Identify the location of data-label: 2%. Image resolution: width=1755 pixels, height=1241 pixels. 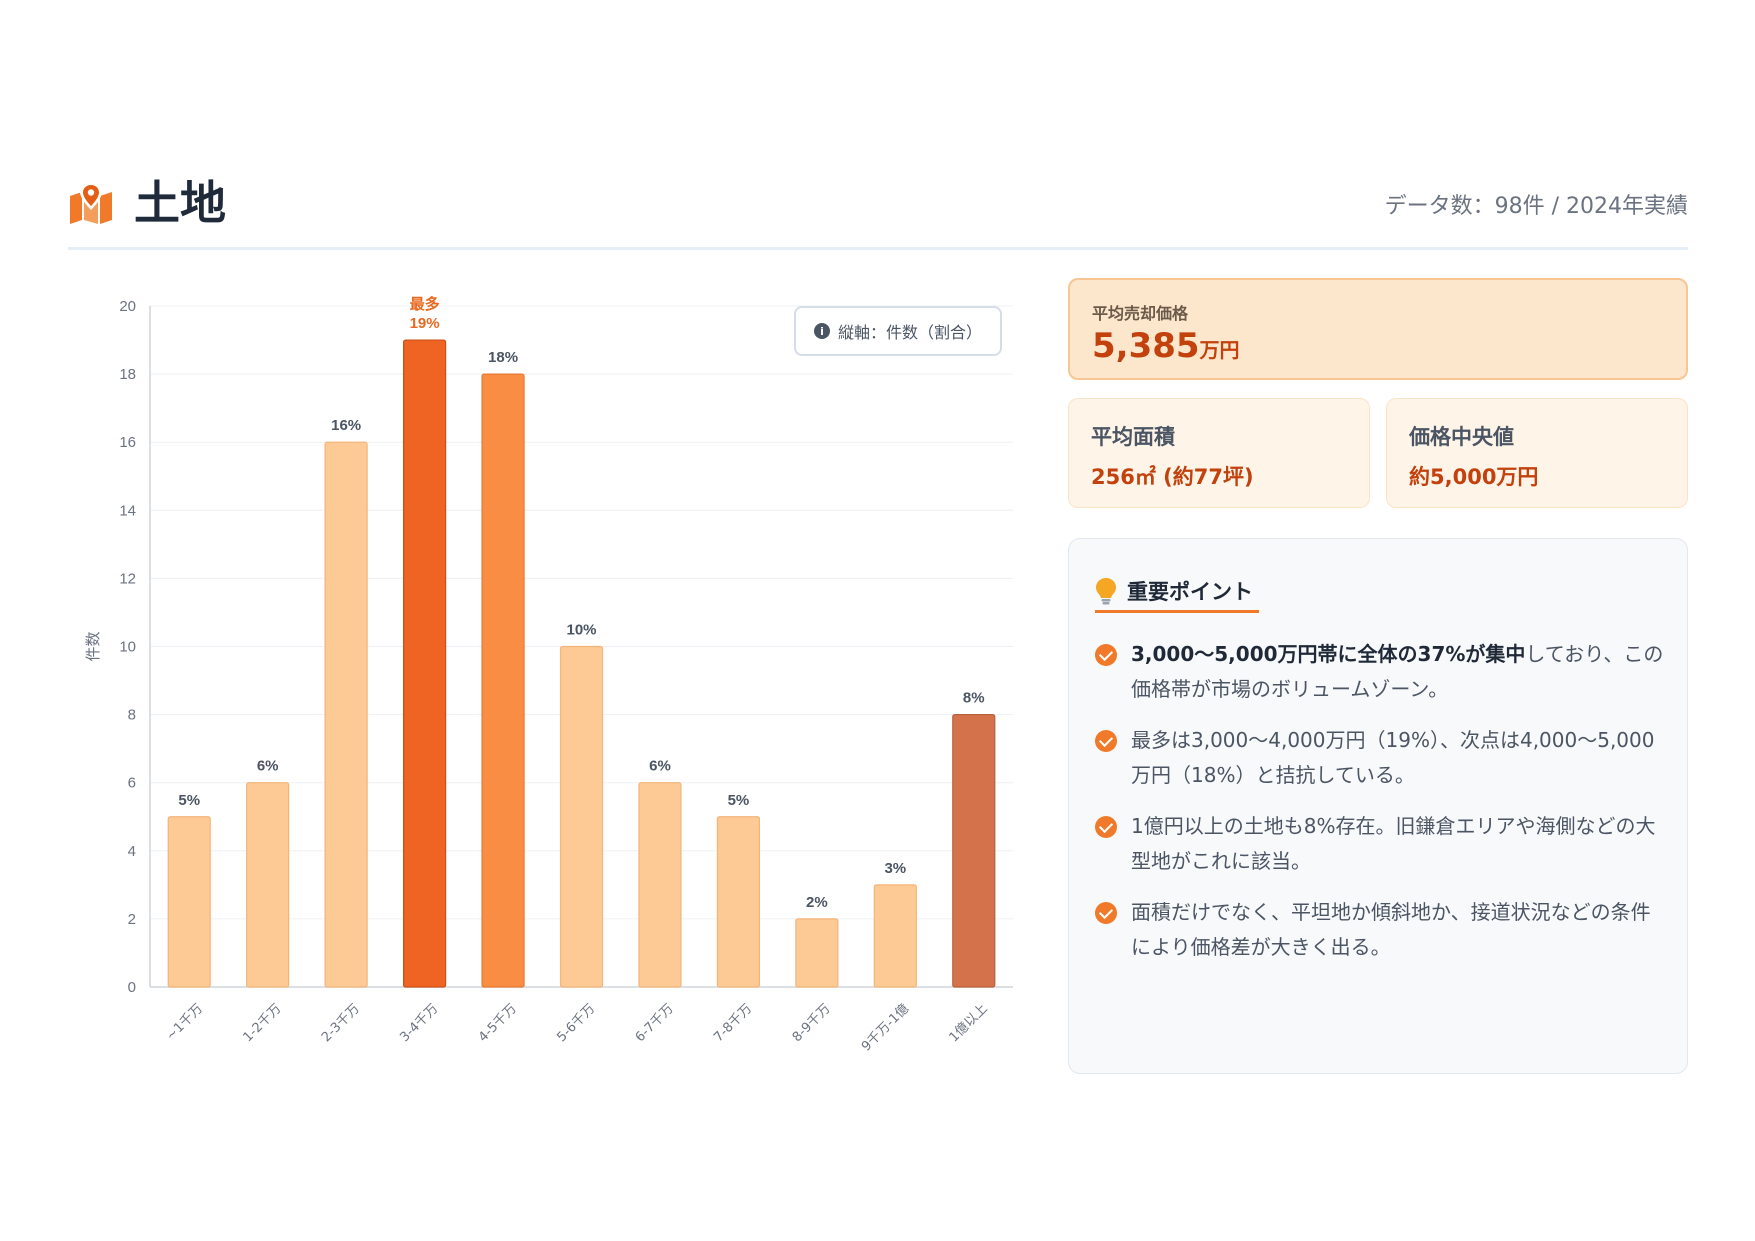
(817, 902).